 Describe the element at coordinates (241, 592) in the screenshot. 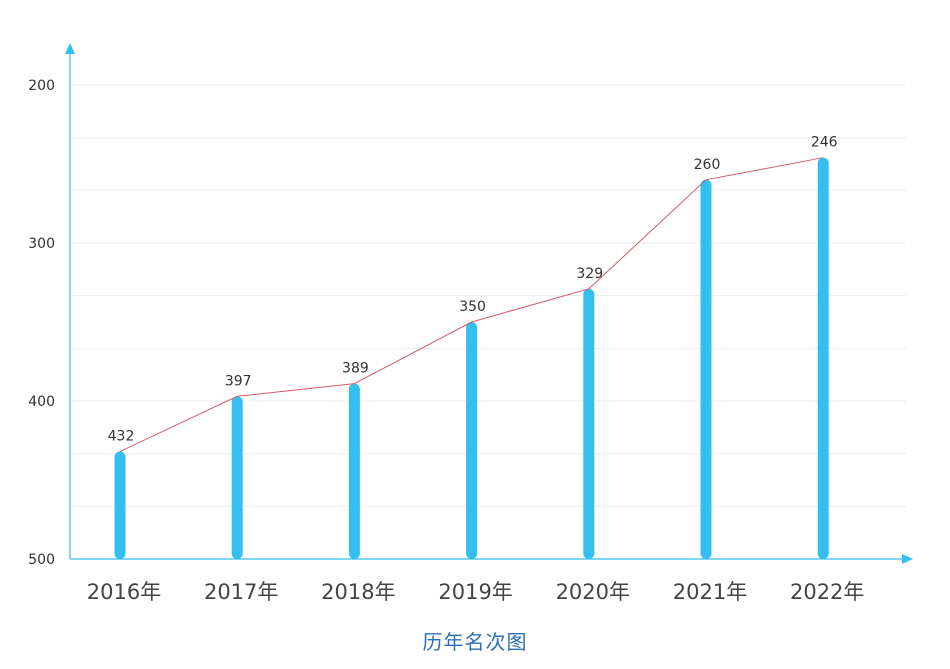

I see `x-tick-label: 2017年` at that location.